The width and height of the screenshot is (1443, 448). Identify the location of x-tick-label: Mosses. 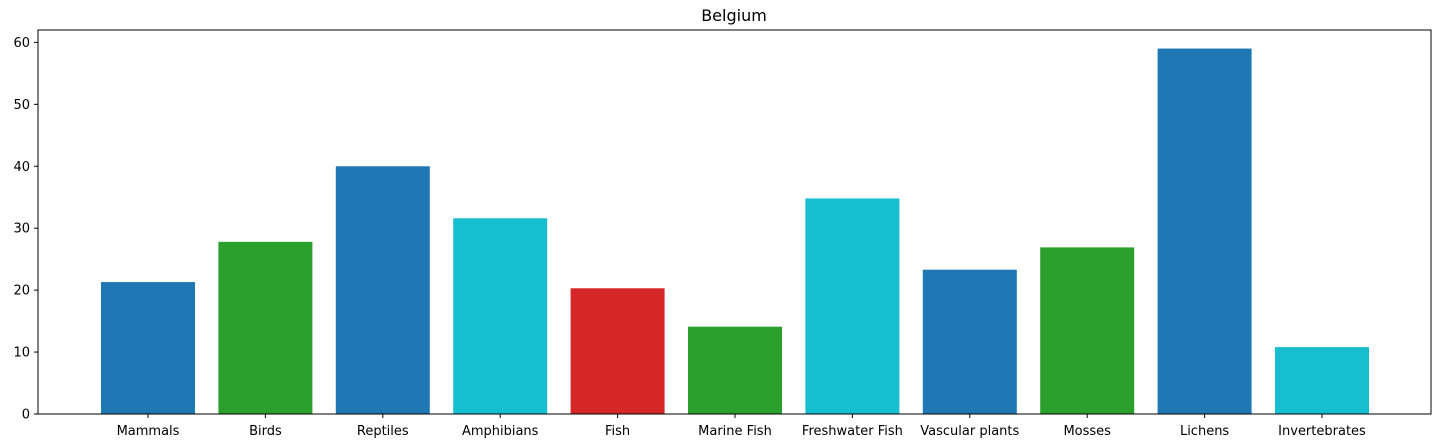
(1087, 431).